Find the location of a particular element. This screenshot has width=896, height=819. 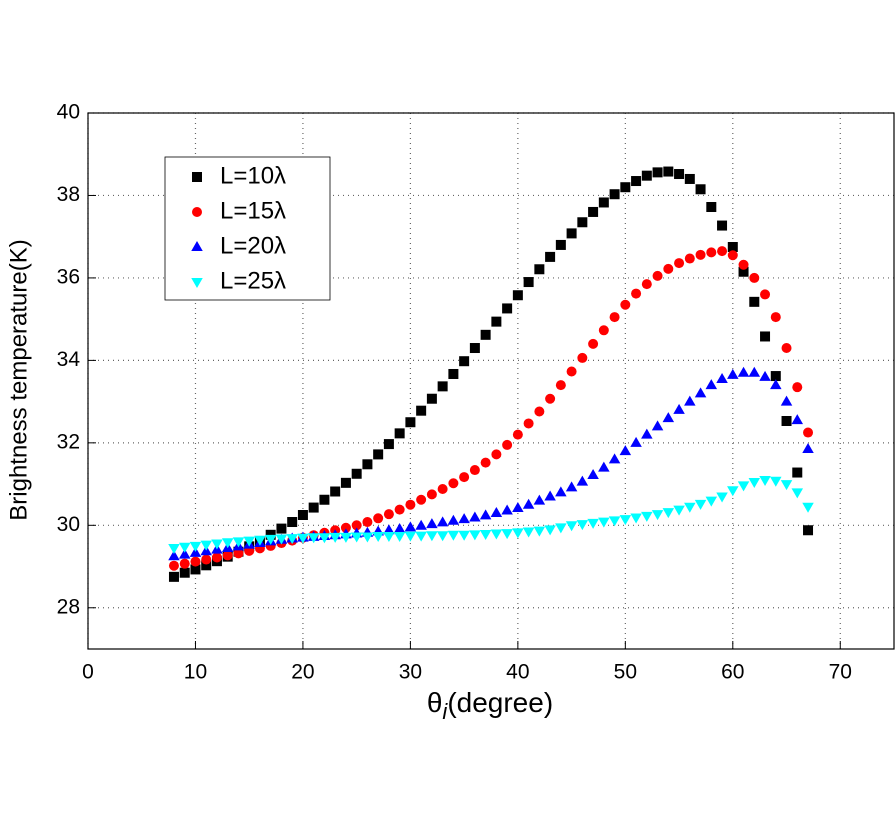

x-label-subscript: i is located at coordinates (445, 711).